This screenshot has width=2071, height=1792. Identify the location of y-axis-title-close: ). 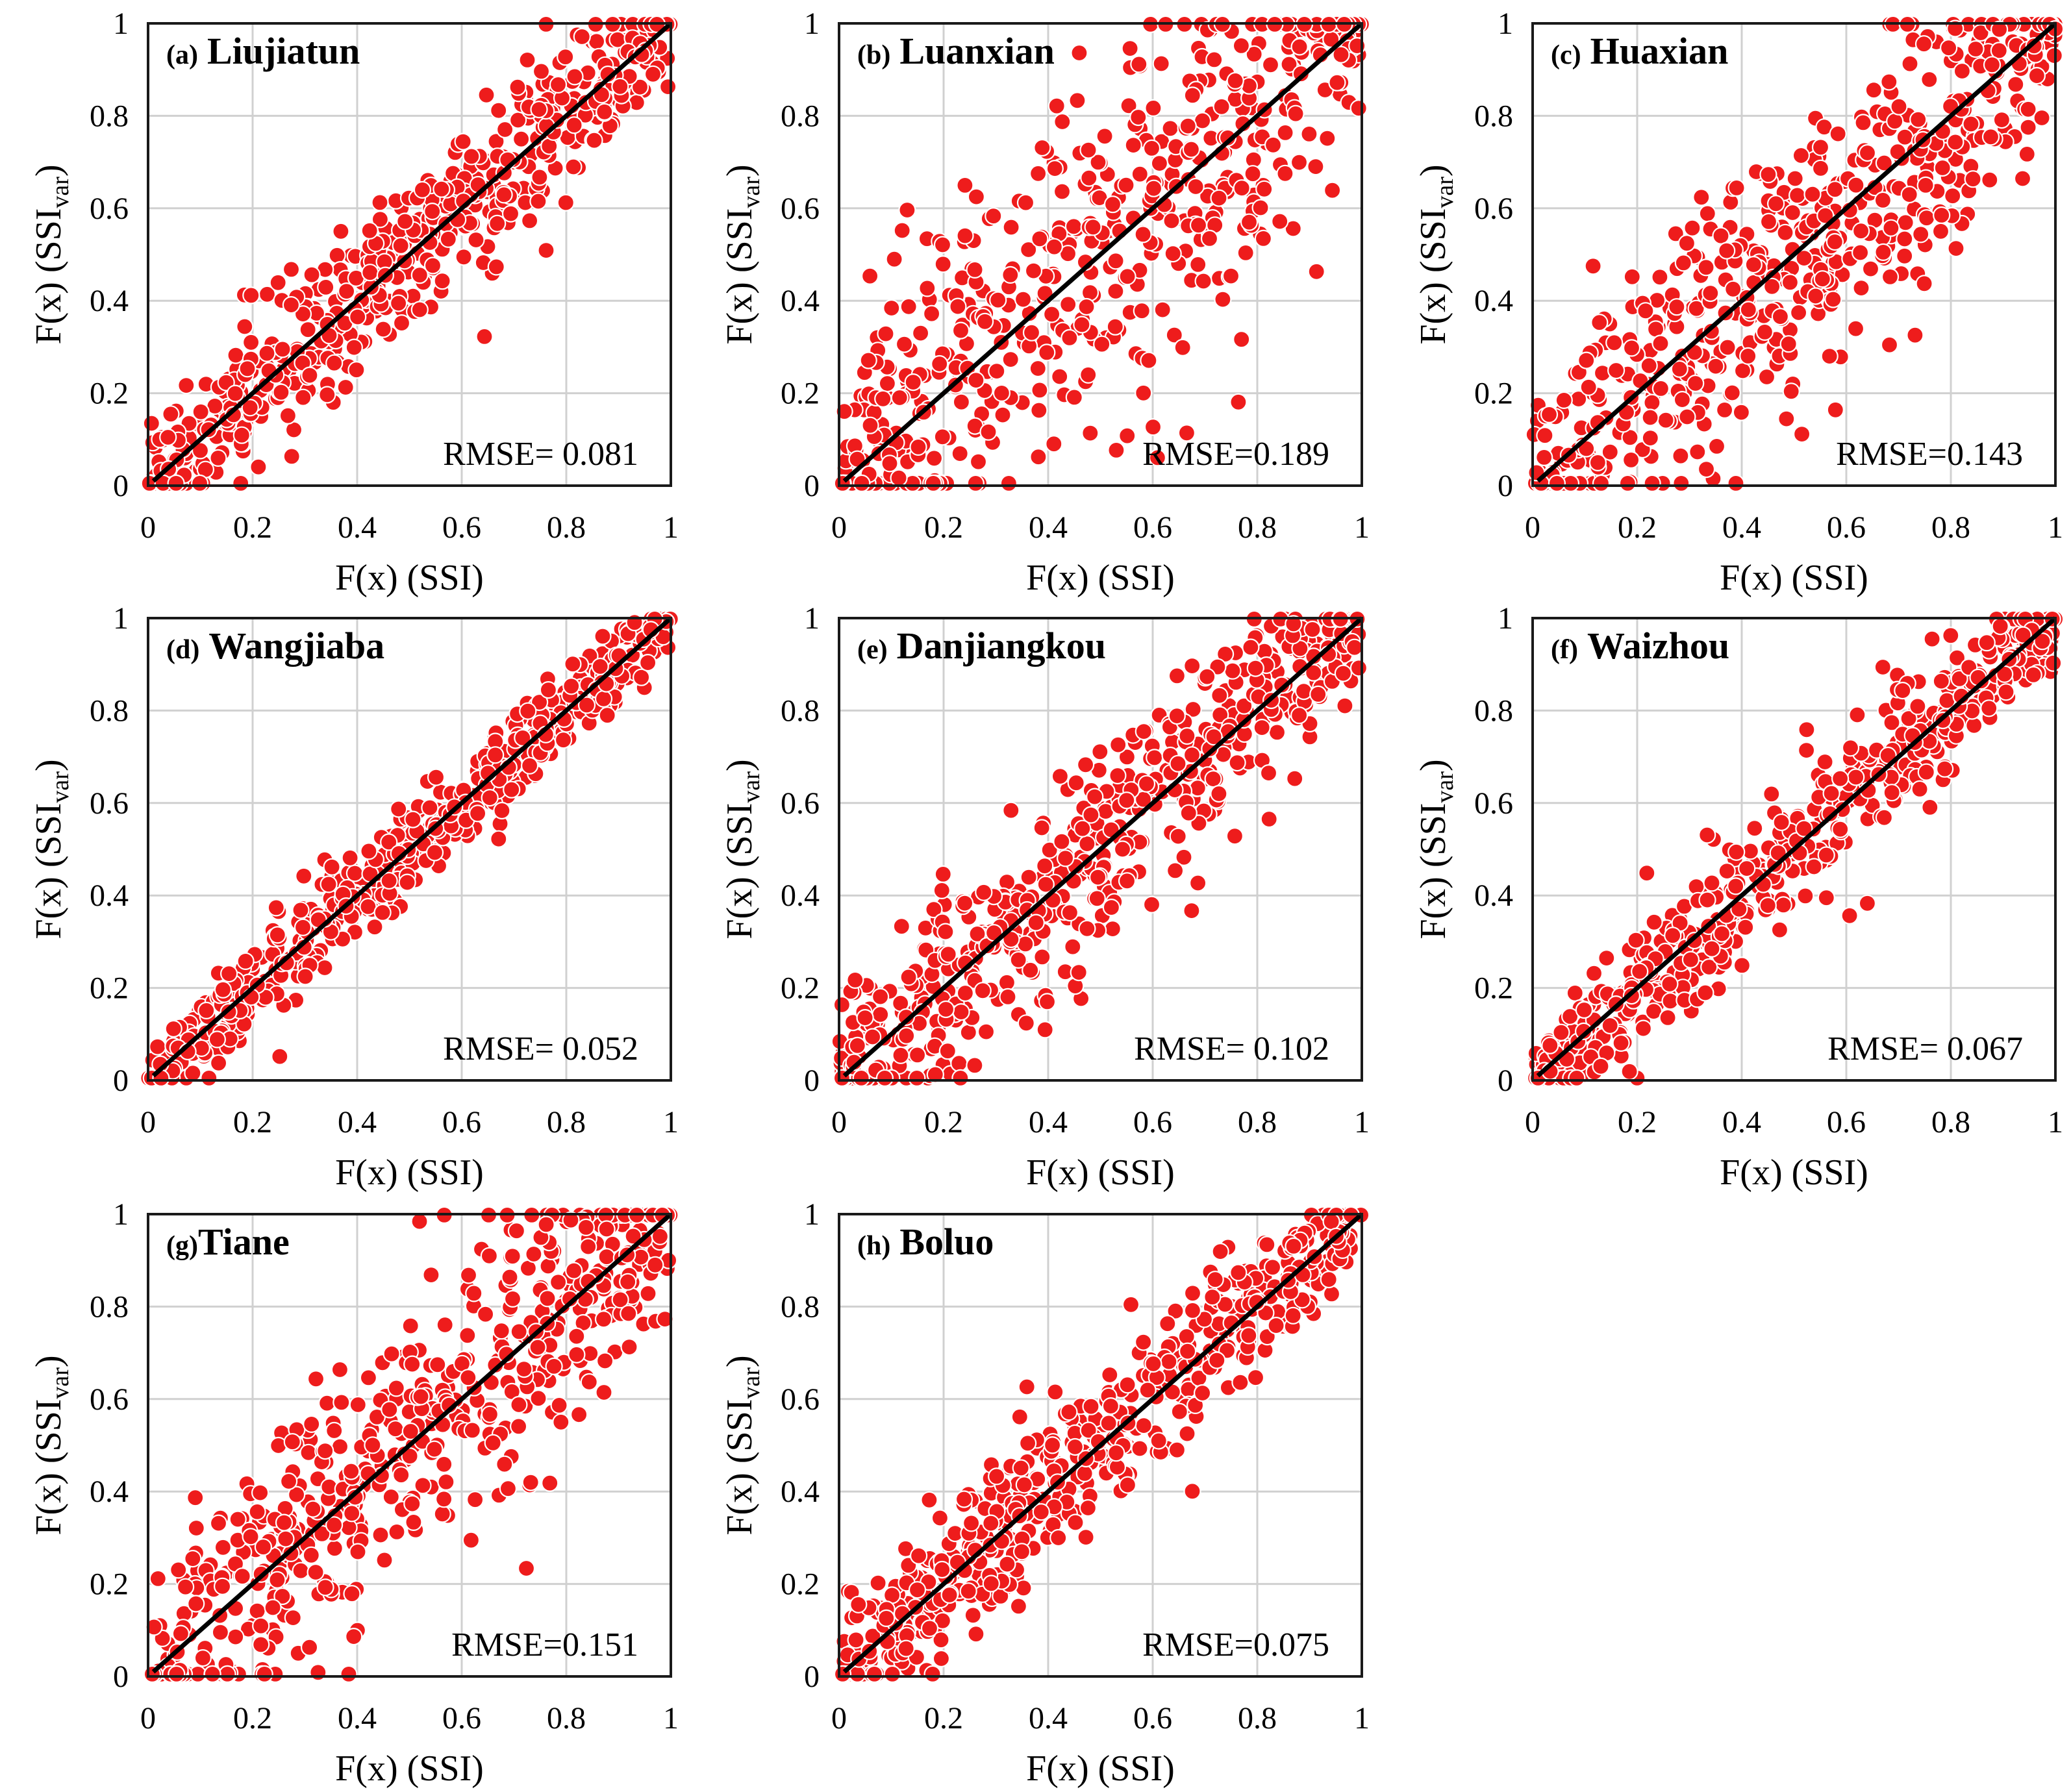
(1433, 170).